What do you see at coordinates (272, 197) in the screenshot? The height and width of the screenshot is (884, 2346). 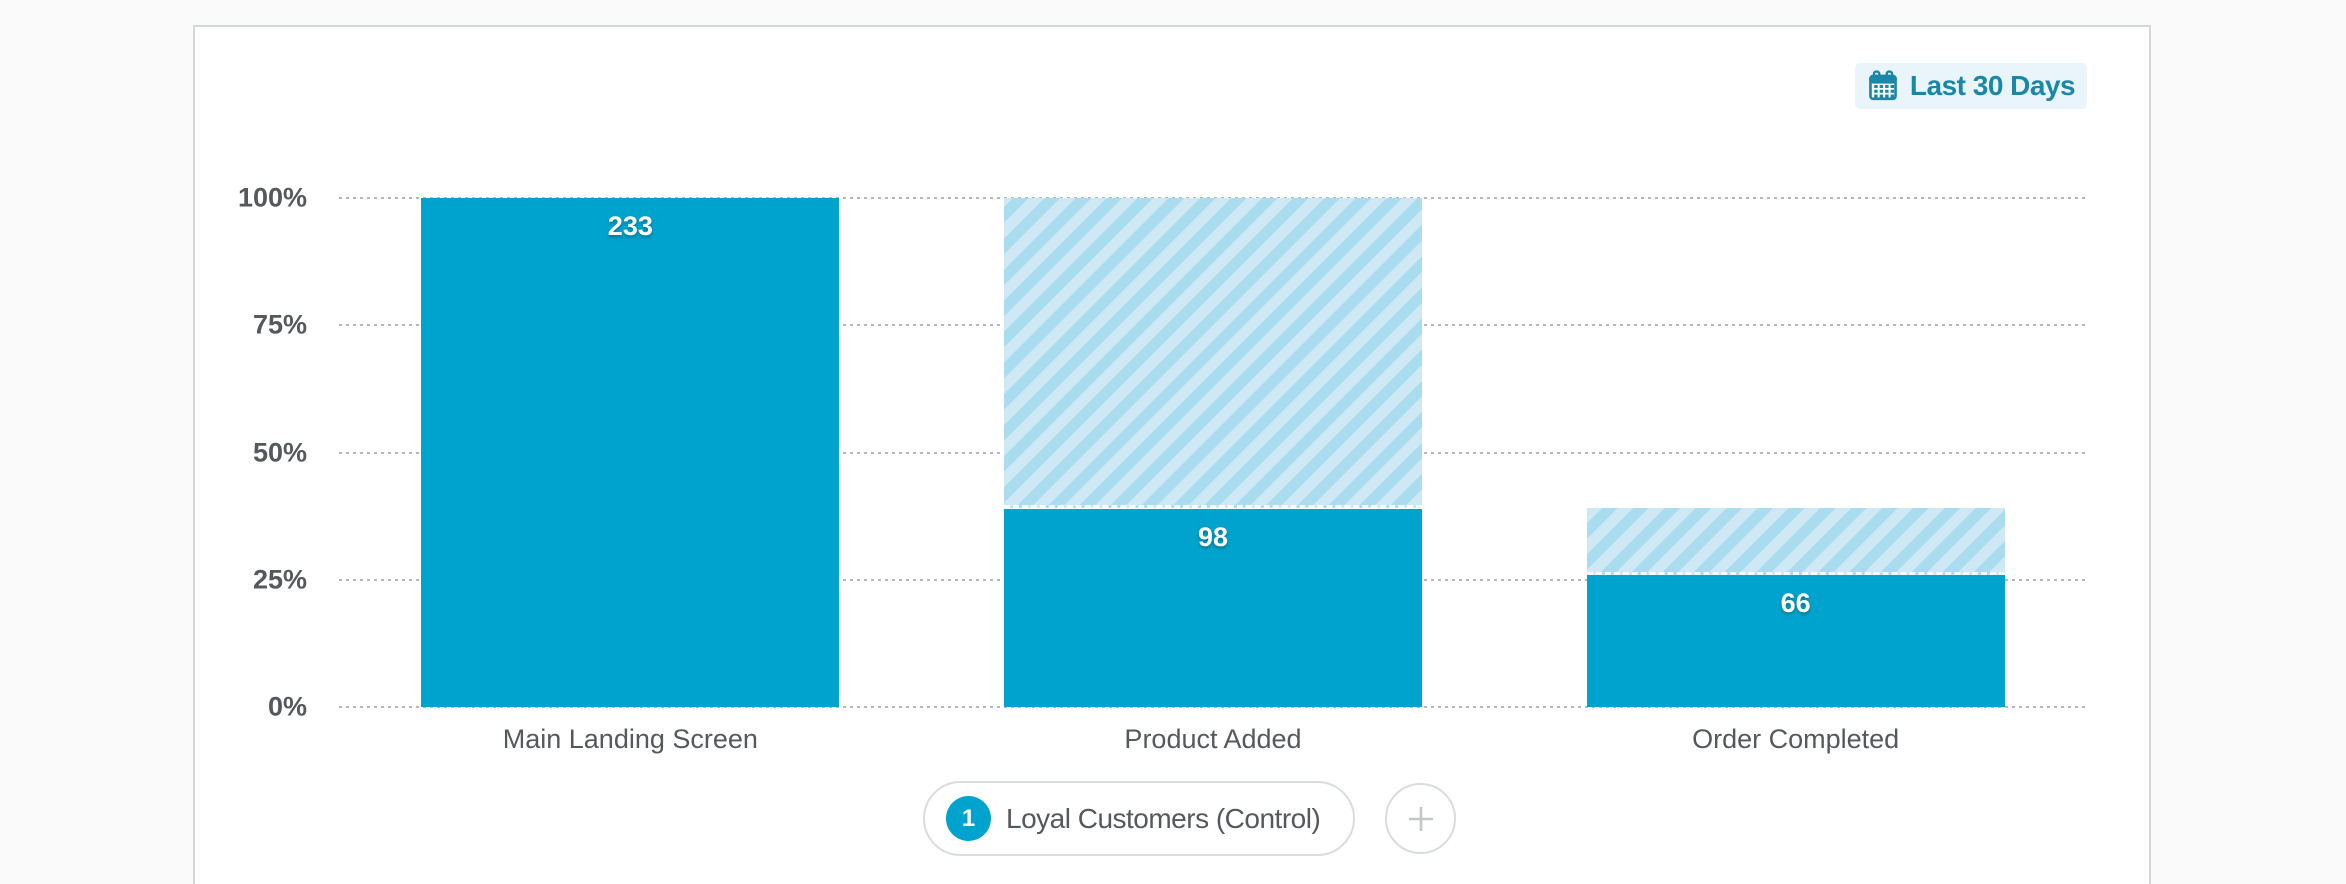 I see `y-axis-label-100%: 100%` at bounding box center [272, 197].